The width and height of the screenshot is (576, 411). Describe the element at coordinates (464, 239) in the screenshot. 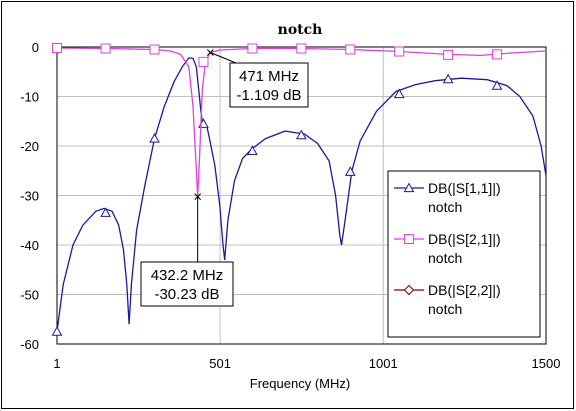

I see `legend-entry-name: DB(|S[2,1]|)` at that location.